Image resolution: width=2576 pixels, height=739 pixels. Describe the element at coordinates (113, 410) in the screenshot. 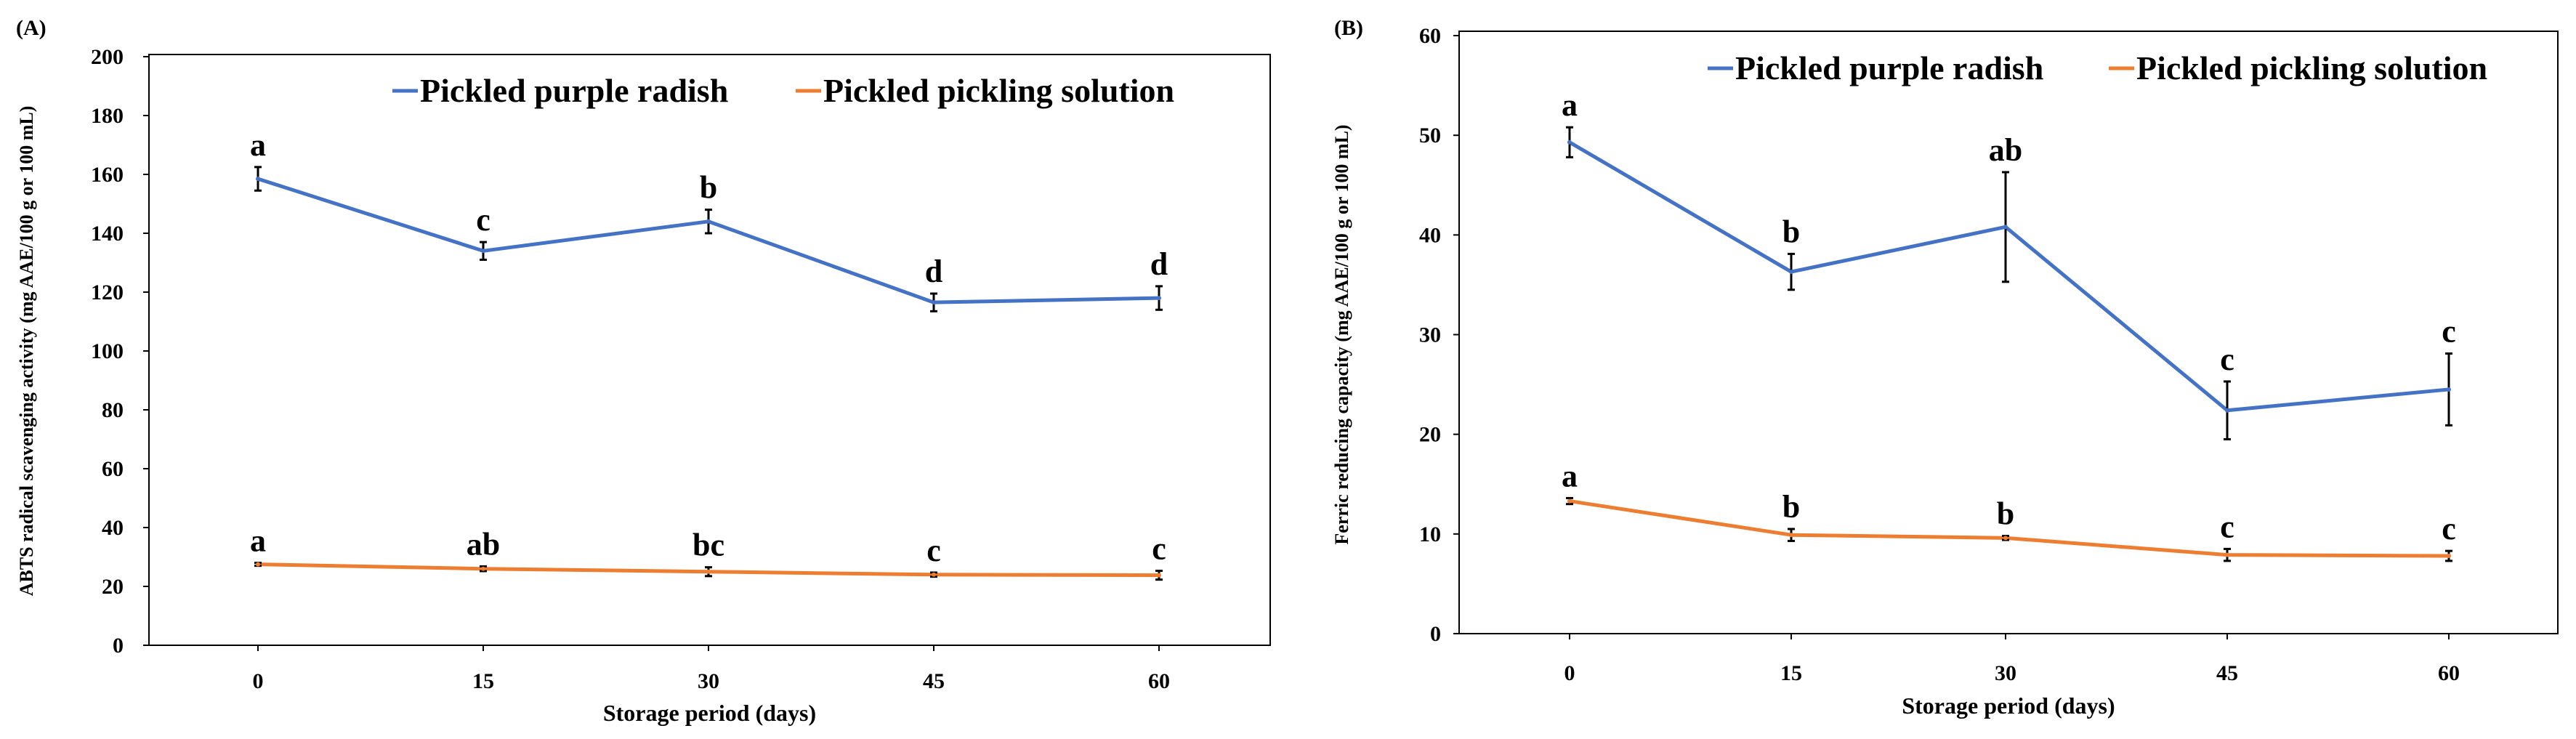

I see `y-tick-label: 80` at that location.